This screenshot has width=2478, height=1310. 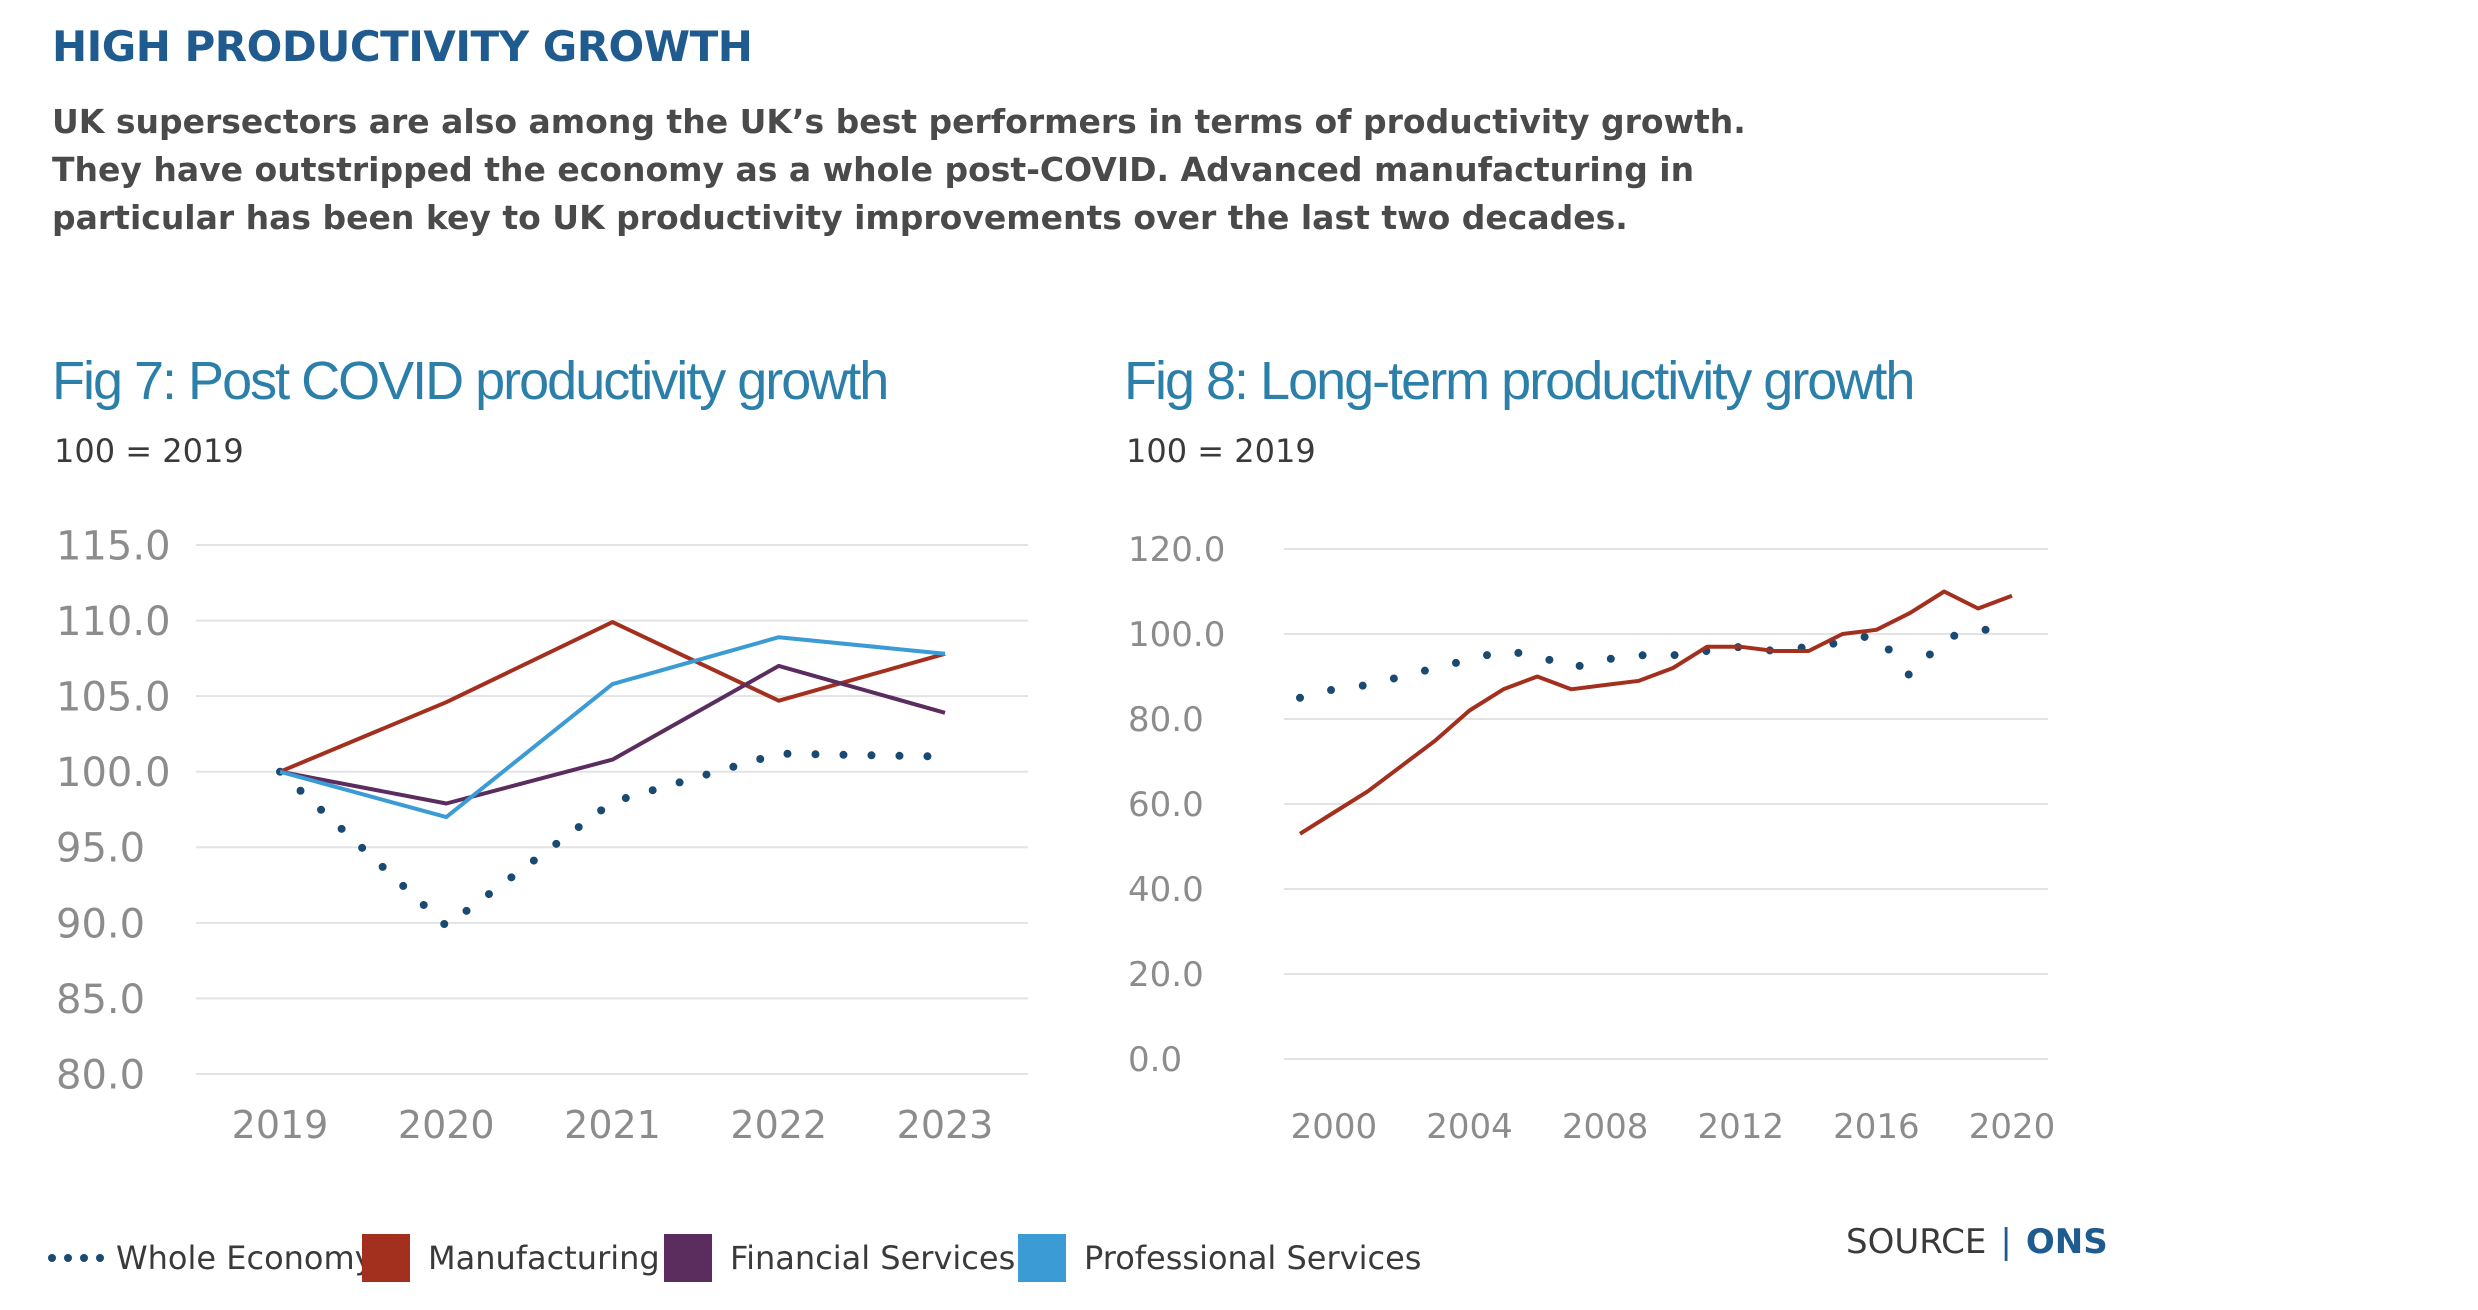 I want to click on legend-item-whole-economy: Whole Economy, so click(x=211, y=1258).